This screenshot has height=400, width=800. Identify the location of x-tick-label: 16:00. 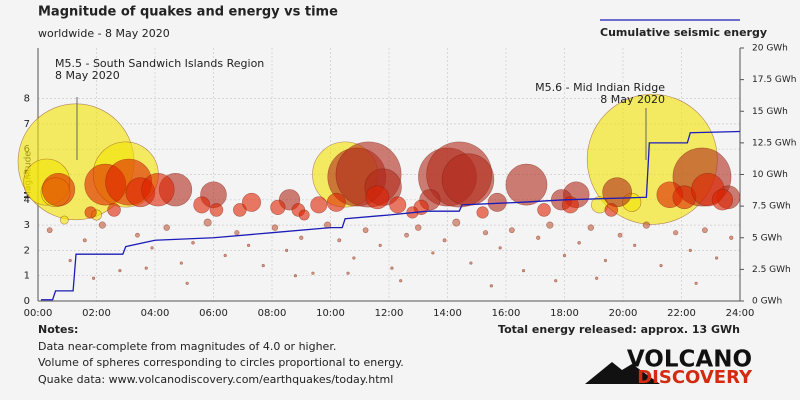
(506, 313).